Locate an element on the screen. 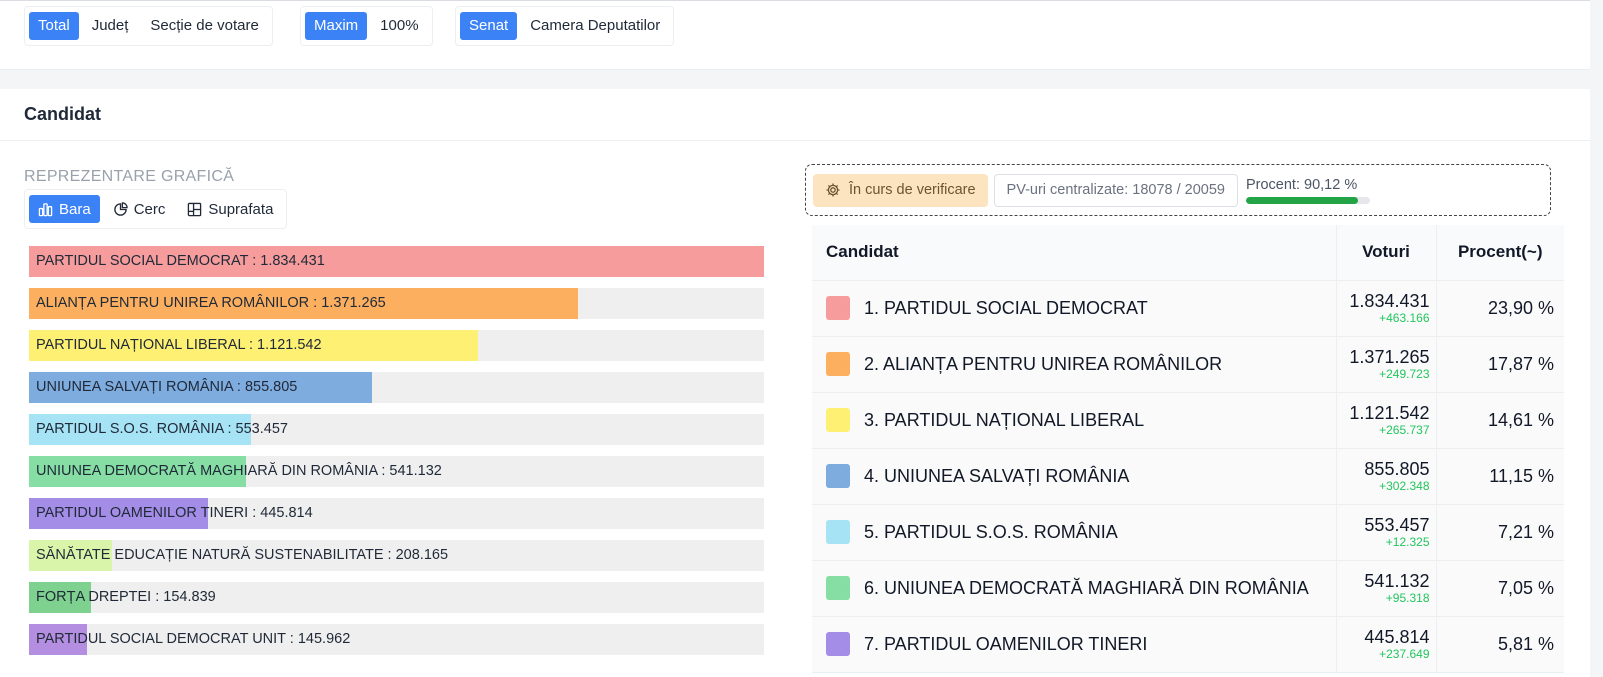  tab-bar-label: Bara is located at coordinates (75, 209).